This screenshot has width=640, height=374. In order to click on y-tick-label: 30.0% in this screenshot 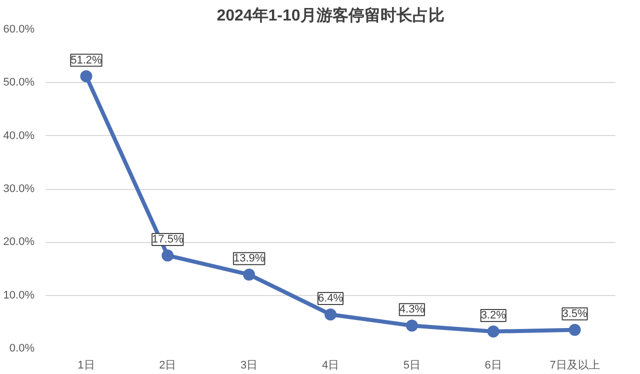, I will do `click(19, 189)`.